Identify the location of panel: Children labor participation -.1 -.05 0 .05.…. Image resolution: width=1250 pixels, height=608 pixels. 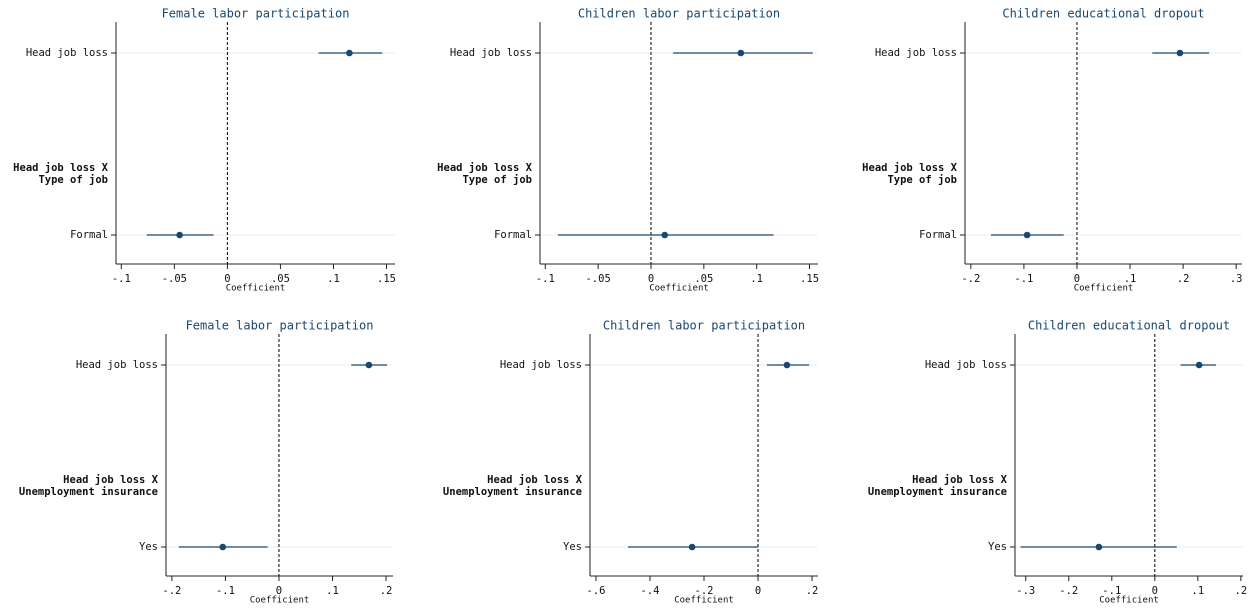
(628, 150).